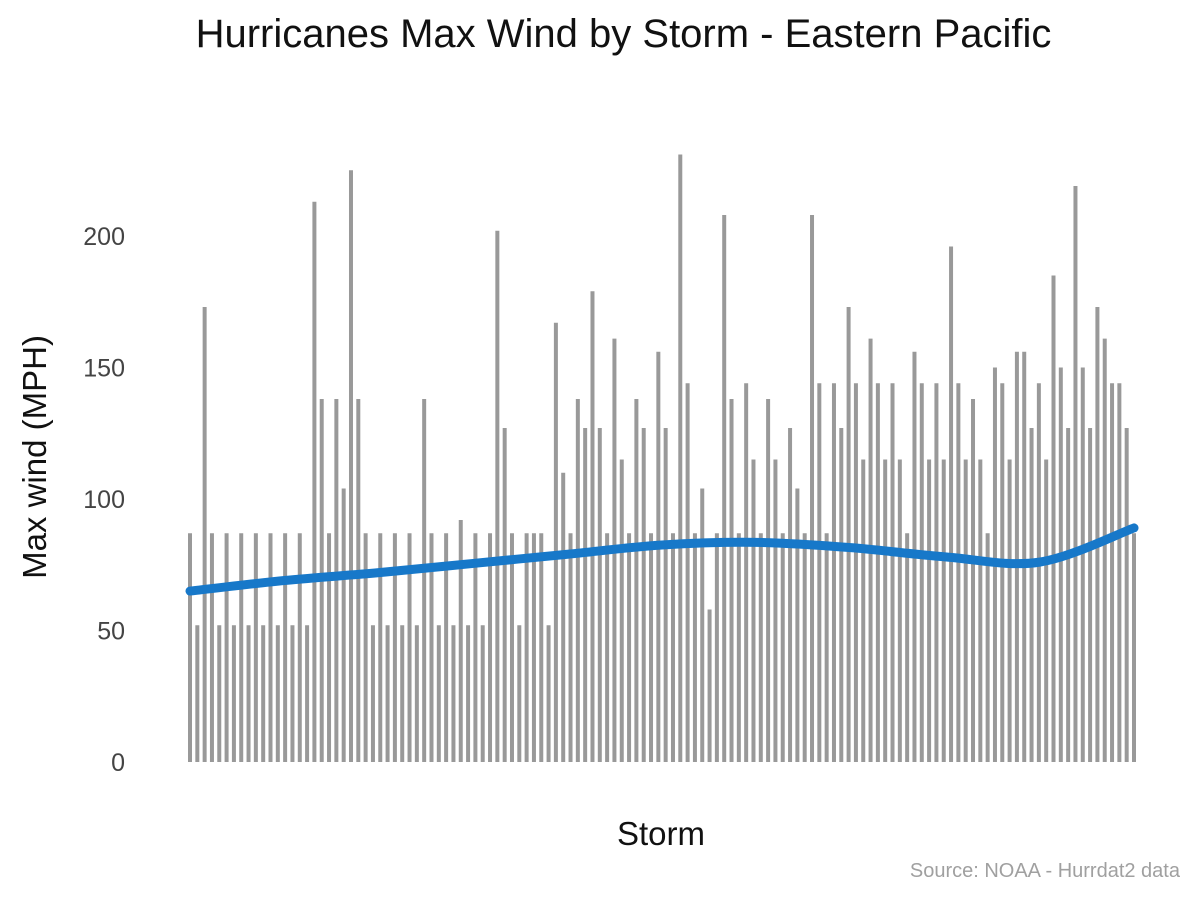 This screenshot has height=900, width=1200. I want to click on source-caption: Source: NOAA - Hurrdat2 data, so click(1044, 871).